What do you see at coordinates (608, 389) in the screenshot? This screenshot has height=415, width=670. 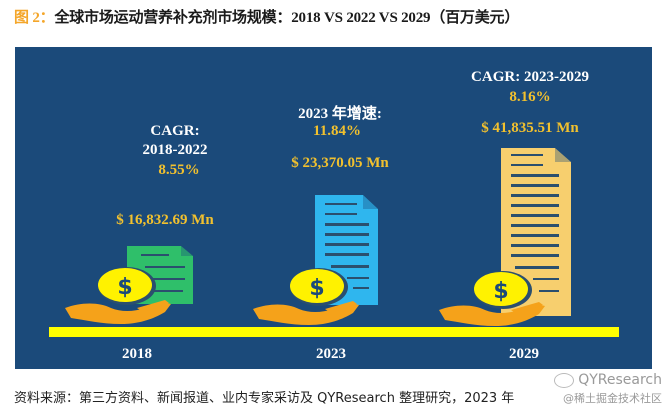 I see `watermark: QYResearch @稀土掘金技术社区` at bounding box center [608, 389].